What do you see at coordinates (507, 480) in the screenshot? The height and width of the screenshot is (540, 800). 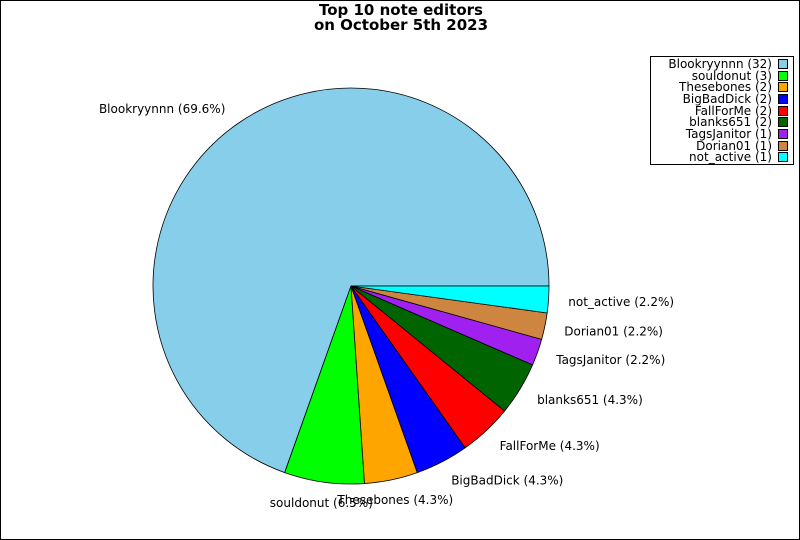 I see `slice-label-BigBadDick: BigBadDick (4.3%)` at bounding box center [507, 480].